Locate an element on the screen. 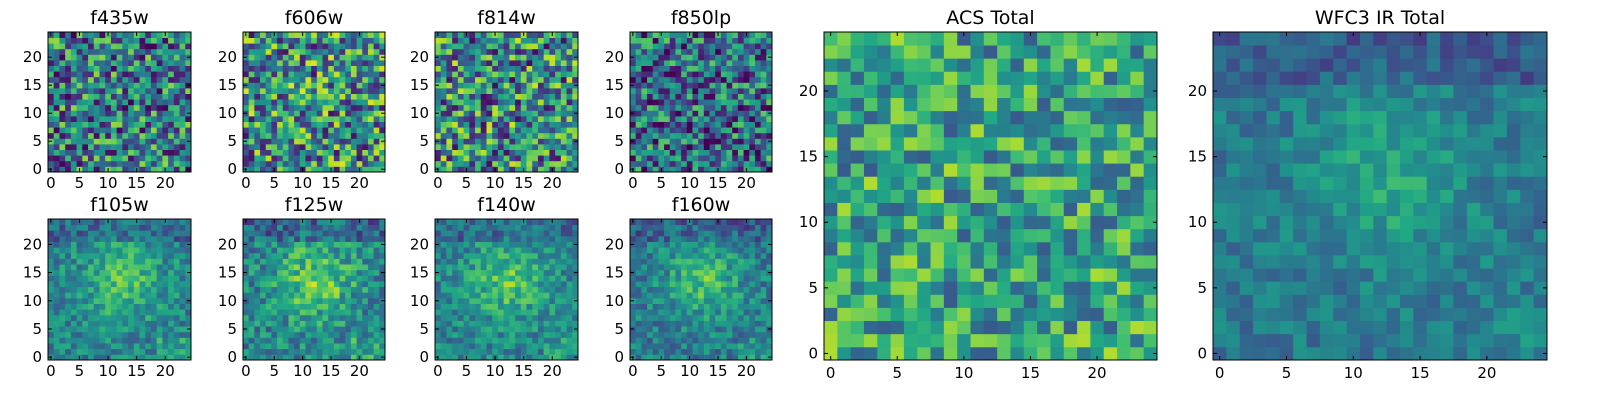 The image size is (1600, 400). x-tick-label: 5 is located at coordinates (467, 183).